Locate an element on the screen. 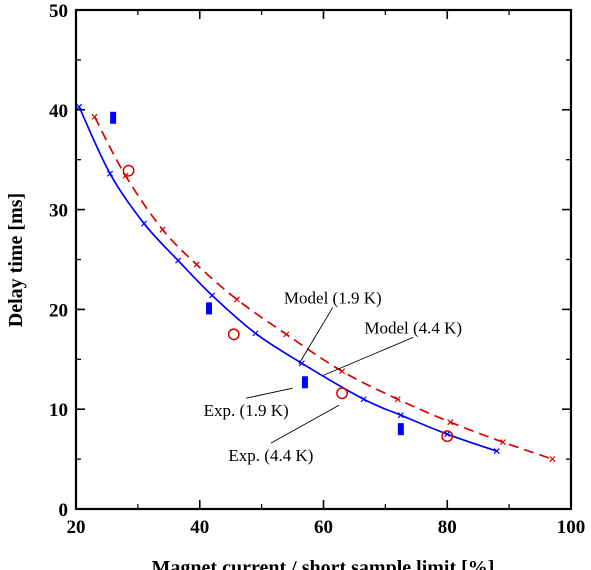 This screenshot has width=591, height=570. x-tick-label: 40 is located at coordinates (199, 527).